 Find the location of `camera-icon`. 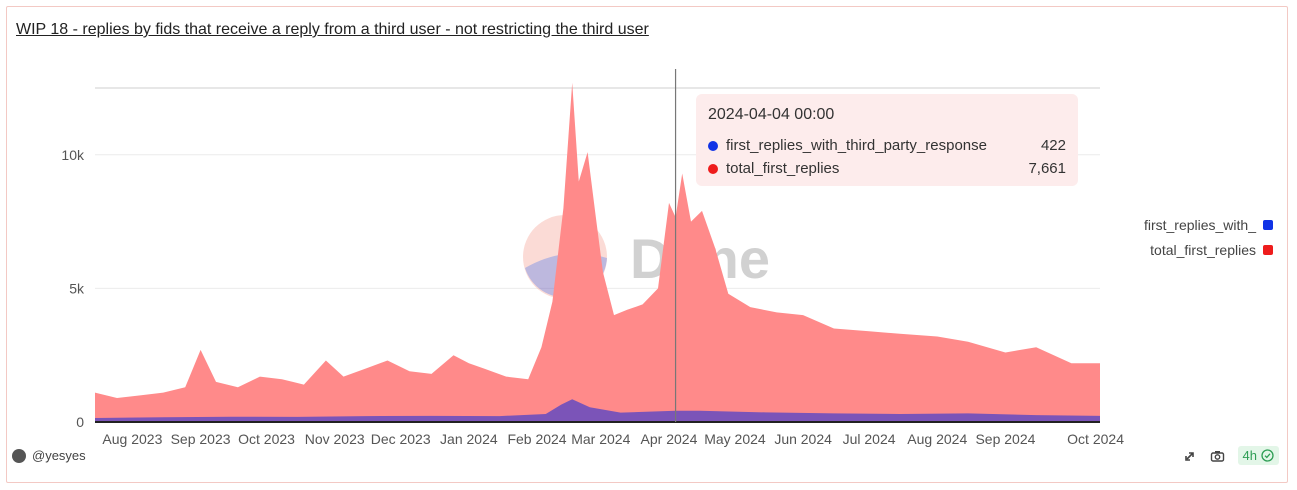

camera-icon is located at coordinates (1218, 456).